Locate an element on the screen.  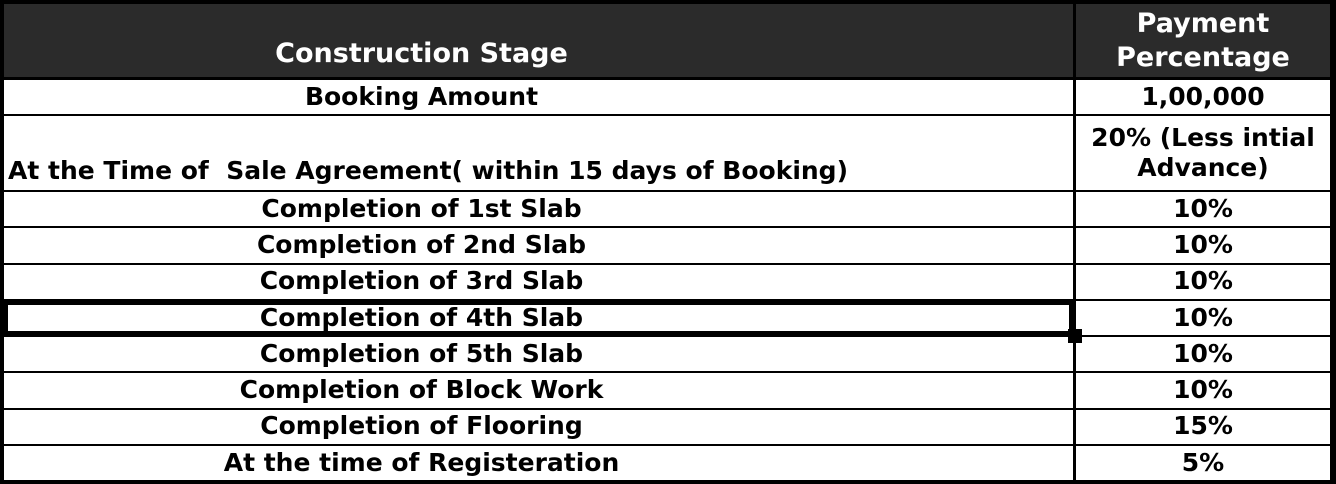
header-cell-payment-percentage: Payment Percentage is located at coordinates (1203, 40).